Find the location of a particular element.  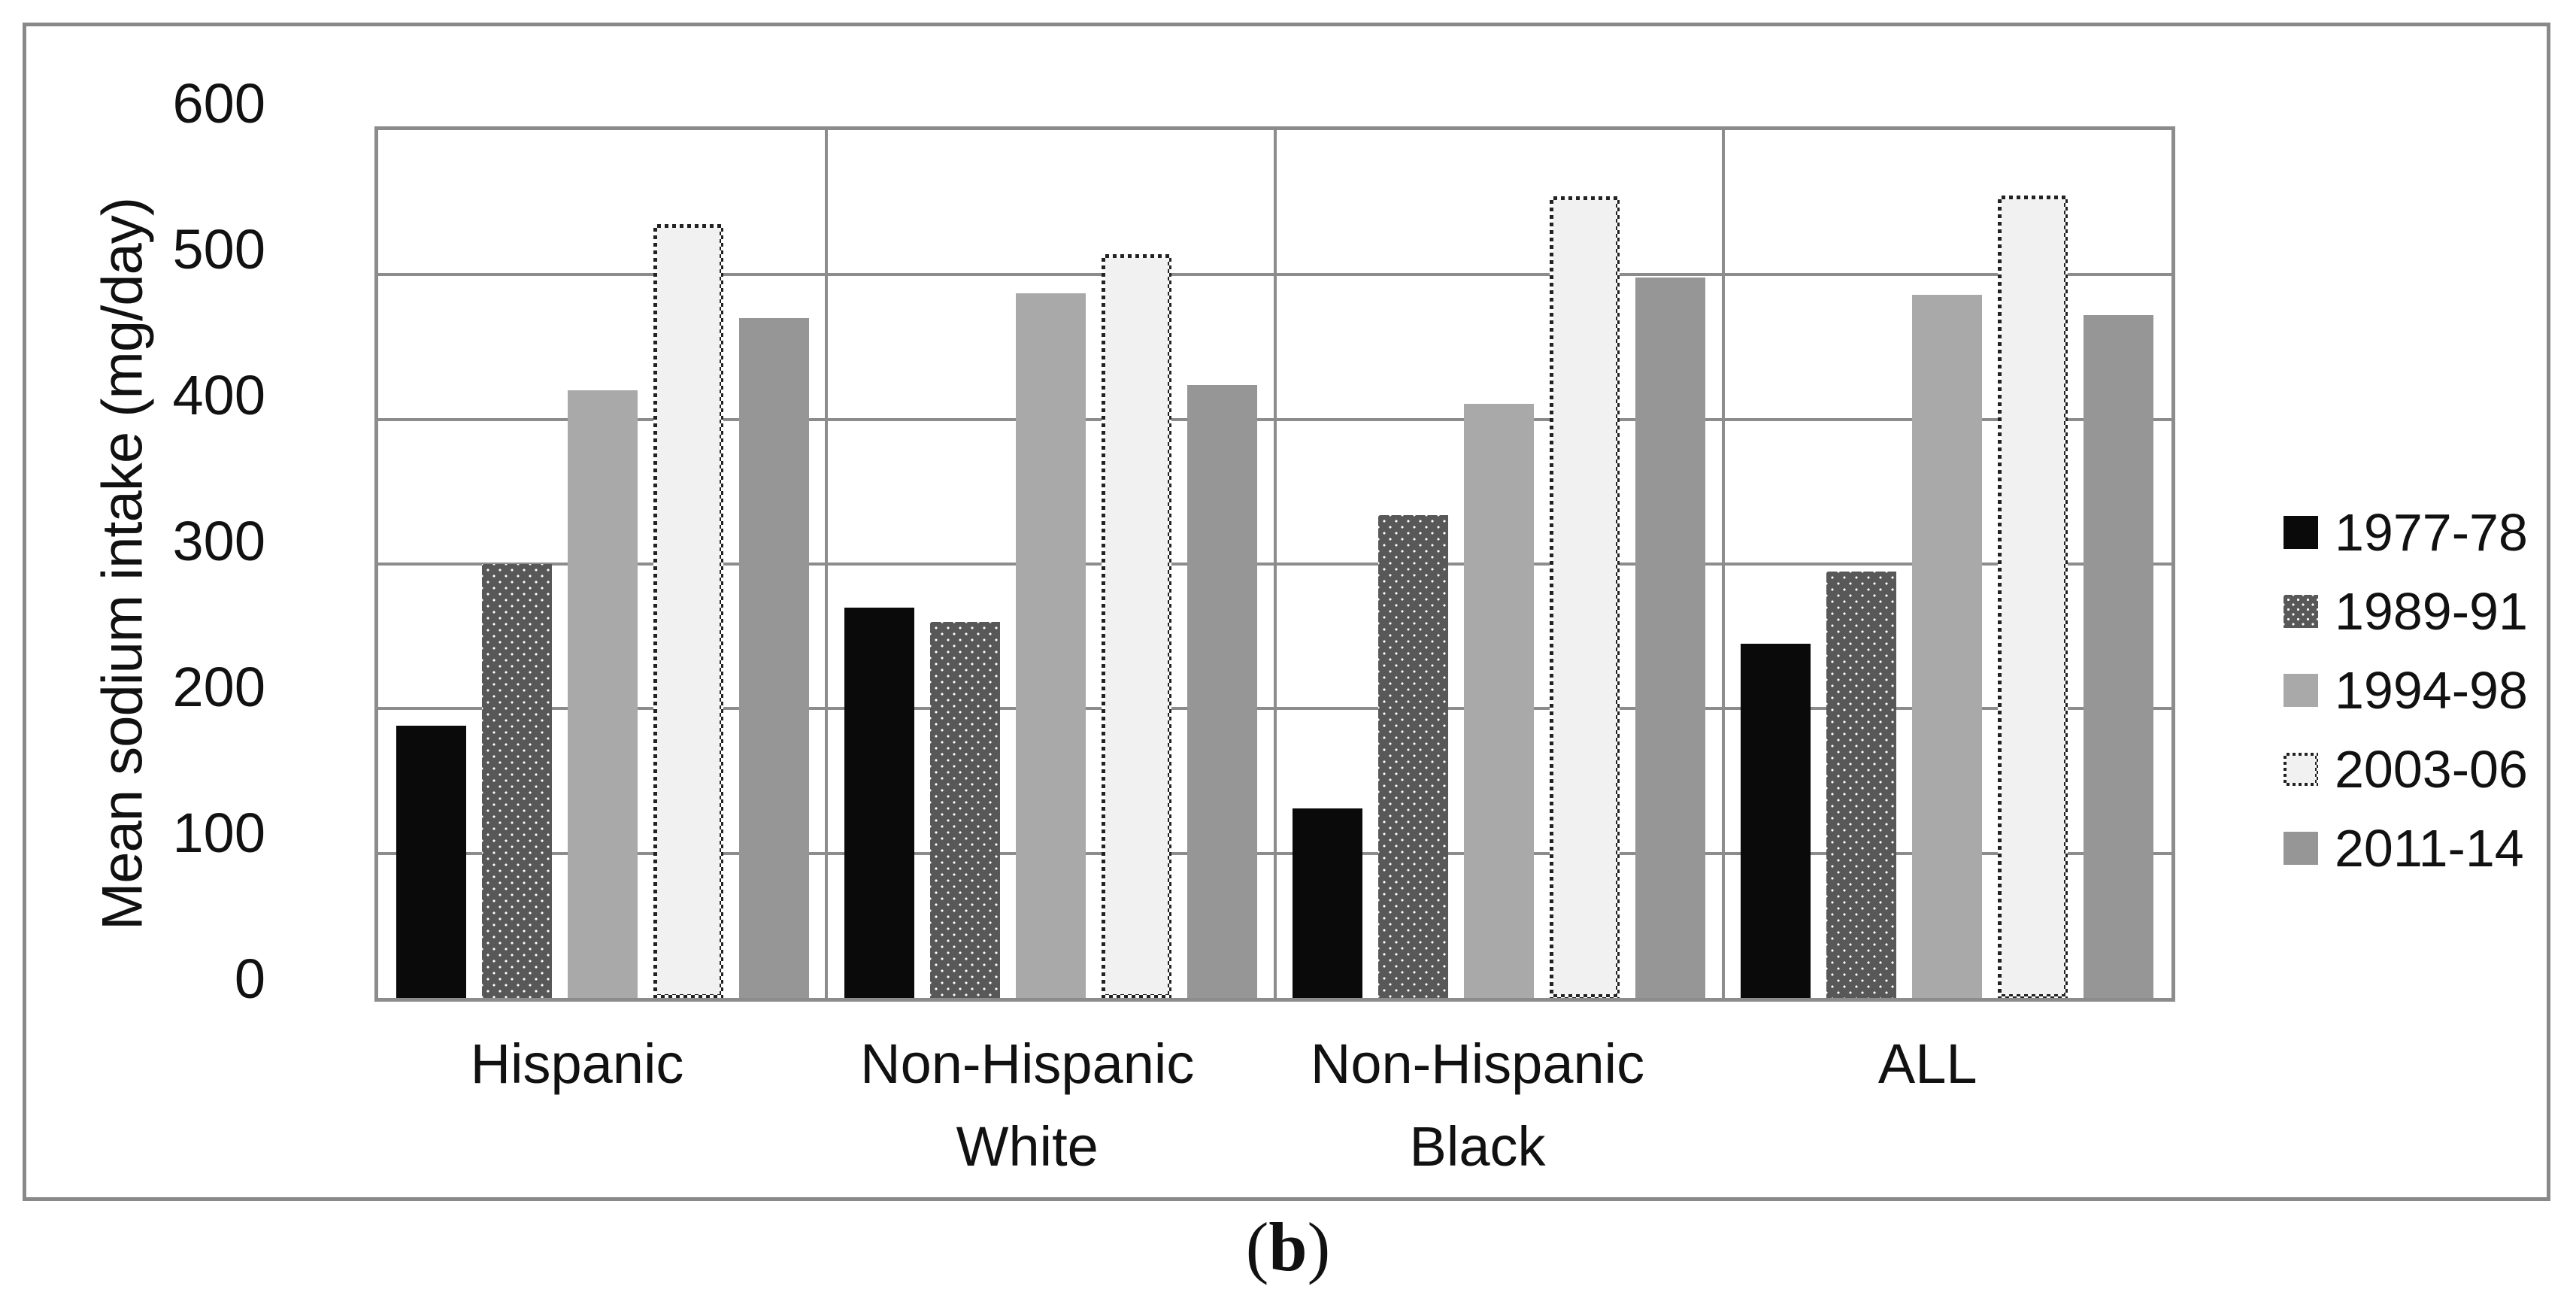

legend-item-2011-14: 2011-14 is located at coordinates (2406, 847).